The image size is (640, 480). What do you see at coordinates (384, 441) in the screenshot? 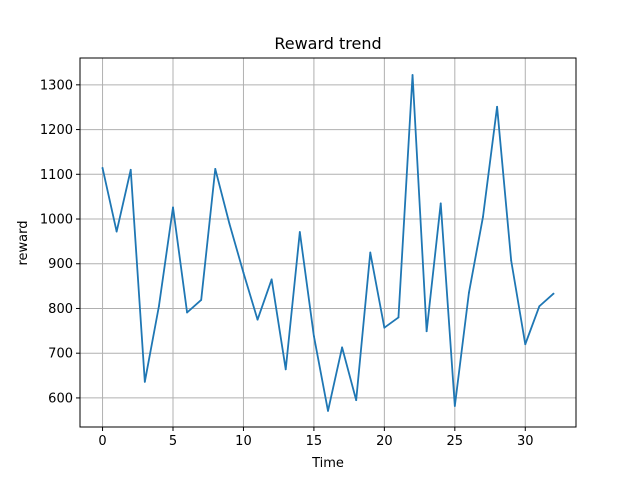
I see `x-tick-label: 20` at bounding box center [384, 441].